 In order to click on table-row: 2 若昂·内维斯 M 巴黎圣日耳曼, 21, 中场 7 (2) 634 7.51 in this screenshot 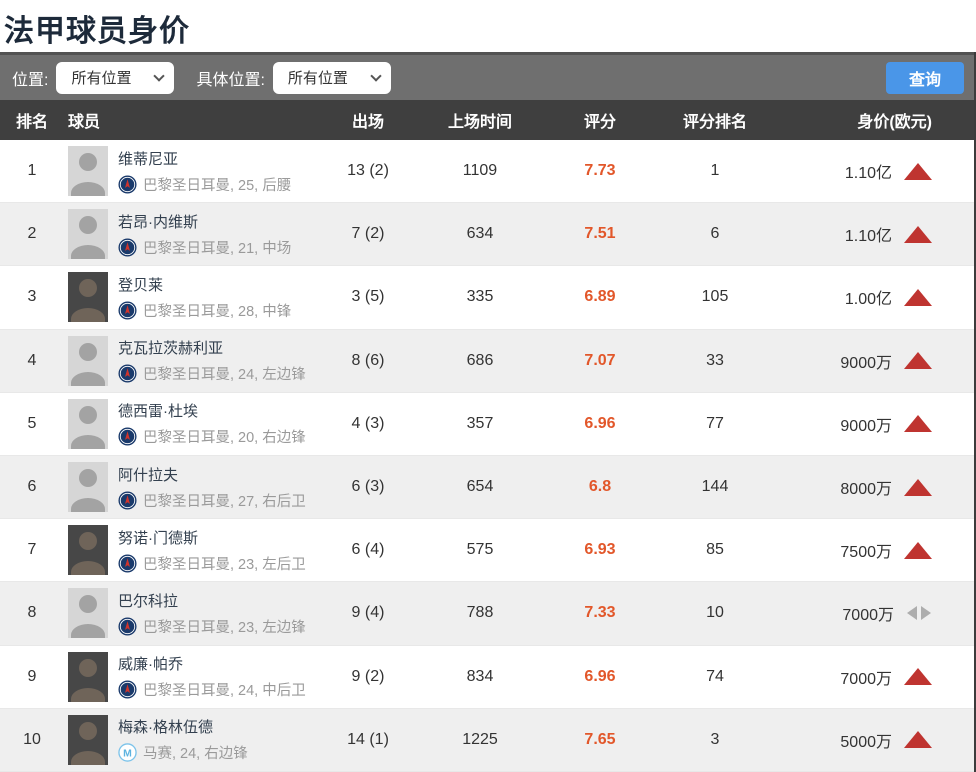, I will do `click(487, 235)`.